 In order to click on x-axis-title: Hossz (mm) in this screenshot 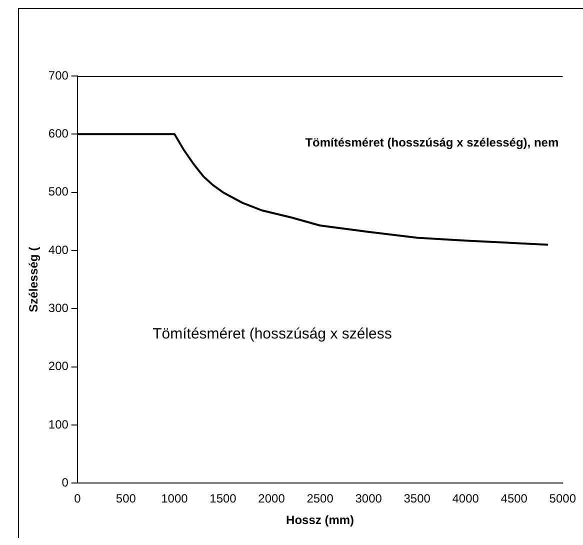, I will do `click(320, 520)`.